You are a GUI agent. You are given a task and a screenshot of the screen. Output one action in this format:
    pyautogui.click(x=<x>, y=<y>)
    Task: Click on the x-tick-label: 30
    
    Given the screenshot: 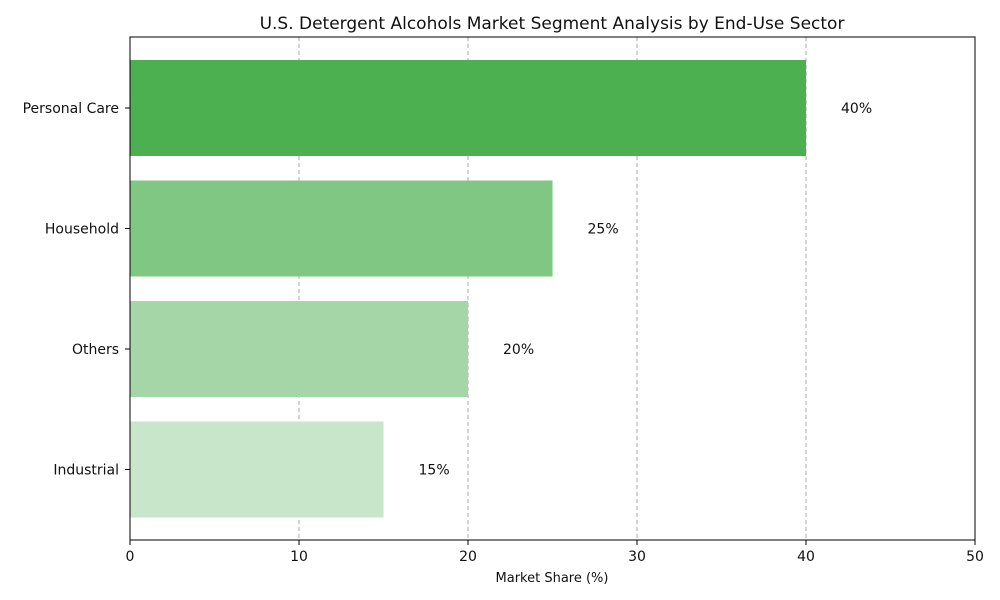 What is the action you would take?
    pyautogui.click(x=637, y=557)
    